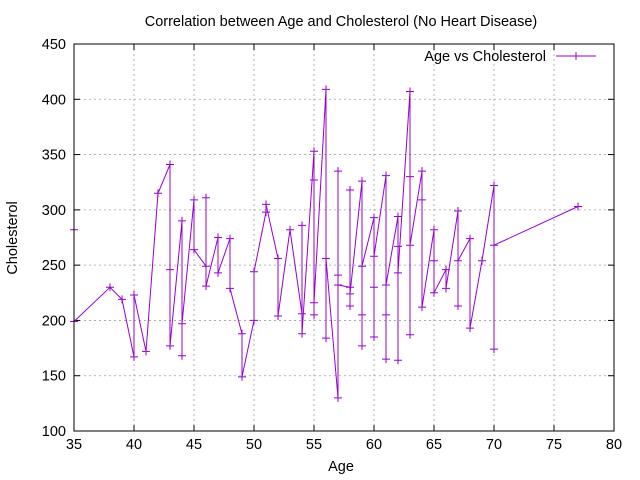 Image resolution: width=640 pixels, height=480 pixels. Describe the element at coordinates (54, 156) in the screenshot. I see `y-tick-label: 350` at that location.